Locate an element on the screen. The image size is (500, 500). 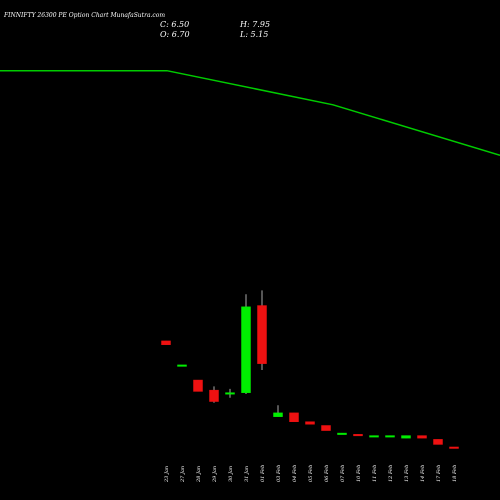
x-tick-label: 05 Feb is located at coordinates (311, 473).